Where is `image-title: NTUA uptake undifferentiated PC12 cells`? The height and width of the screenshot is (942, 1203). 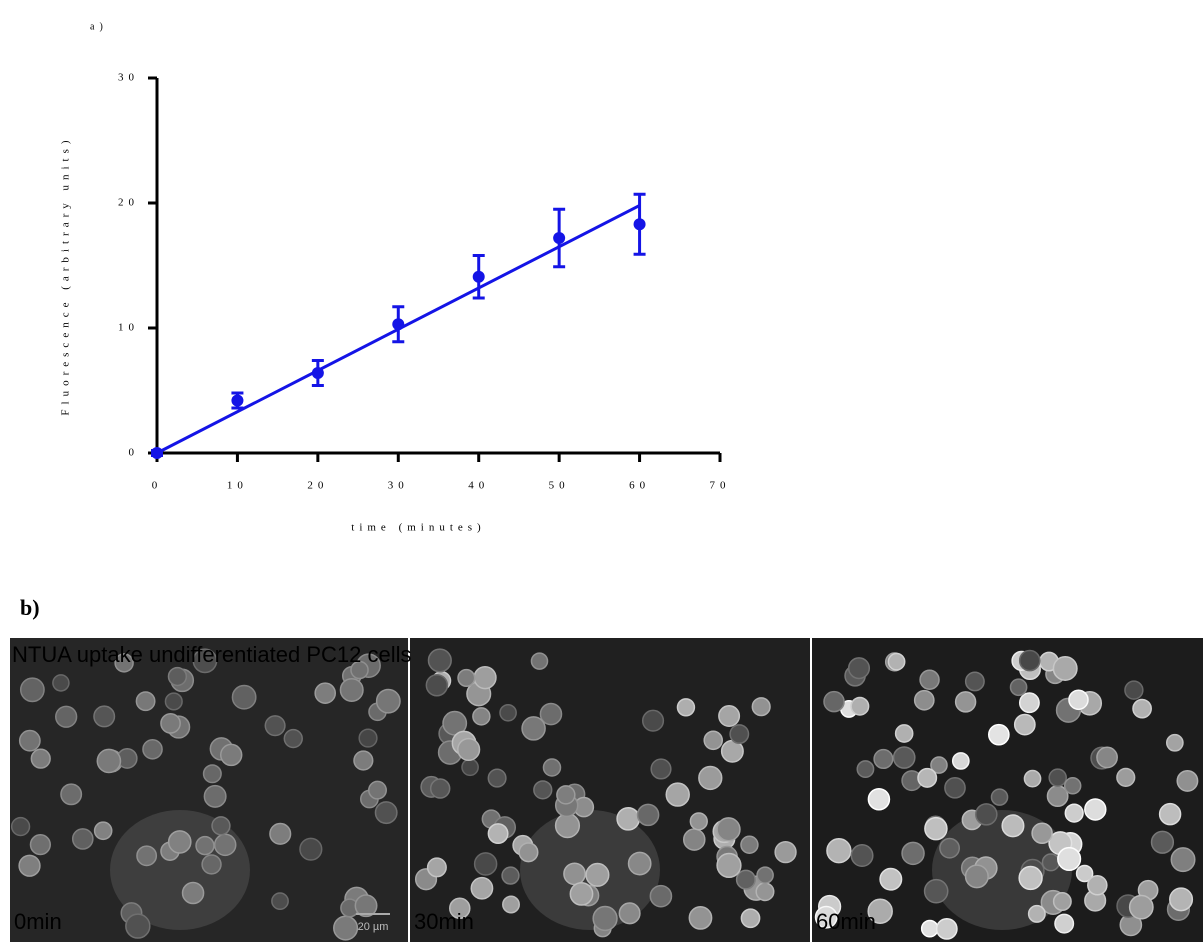
image-title: NTUA uptake undifferentiated PC12 cells is located at coordinates (212, 654).